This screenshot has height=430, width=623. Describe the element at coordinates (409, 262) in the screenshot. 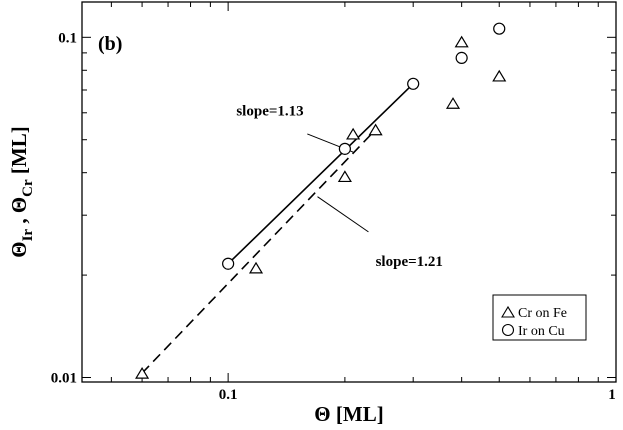

I see `slope-annotation: slope=1.21` at that location.